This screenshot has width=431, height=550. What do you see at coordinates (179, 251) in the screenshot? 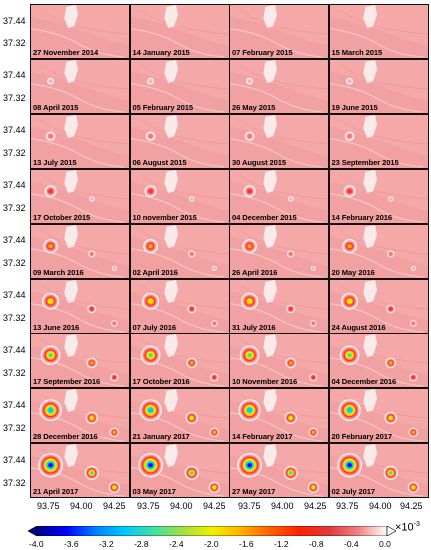
I see `map-panel: 02 April 2016` at bounding box center [179, 251].